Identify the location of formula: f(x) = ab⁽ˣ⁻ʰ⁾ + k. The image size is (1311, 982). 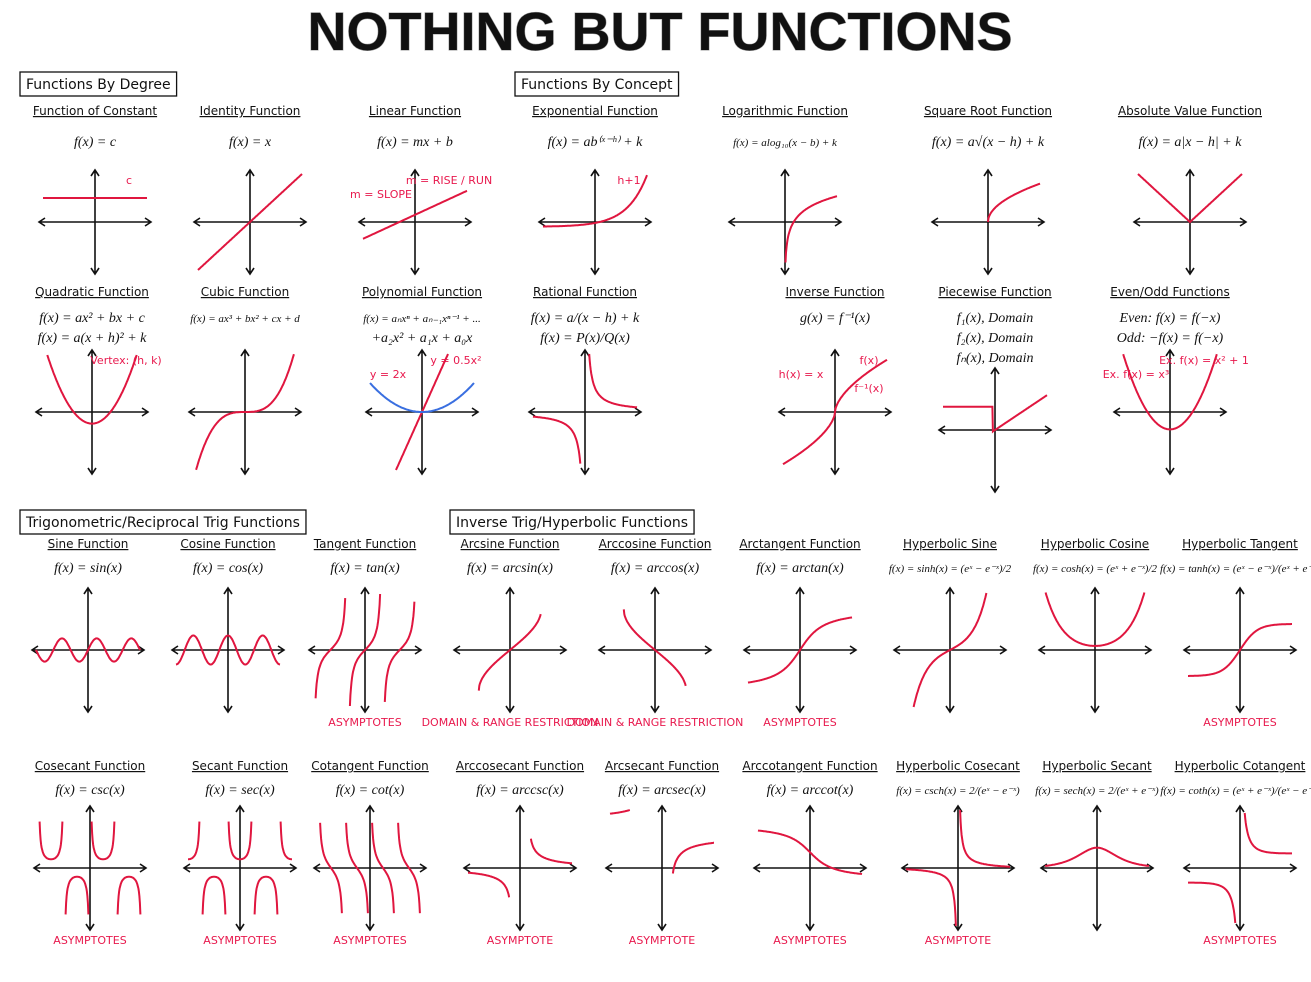
(596, 142).